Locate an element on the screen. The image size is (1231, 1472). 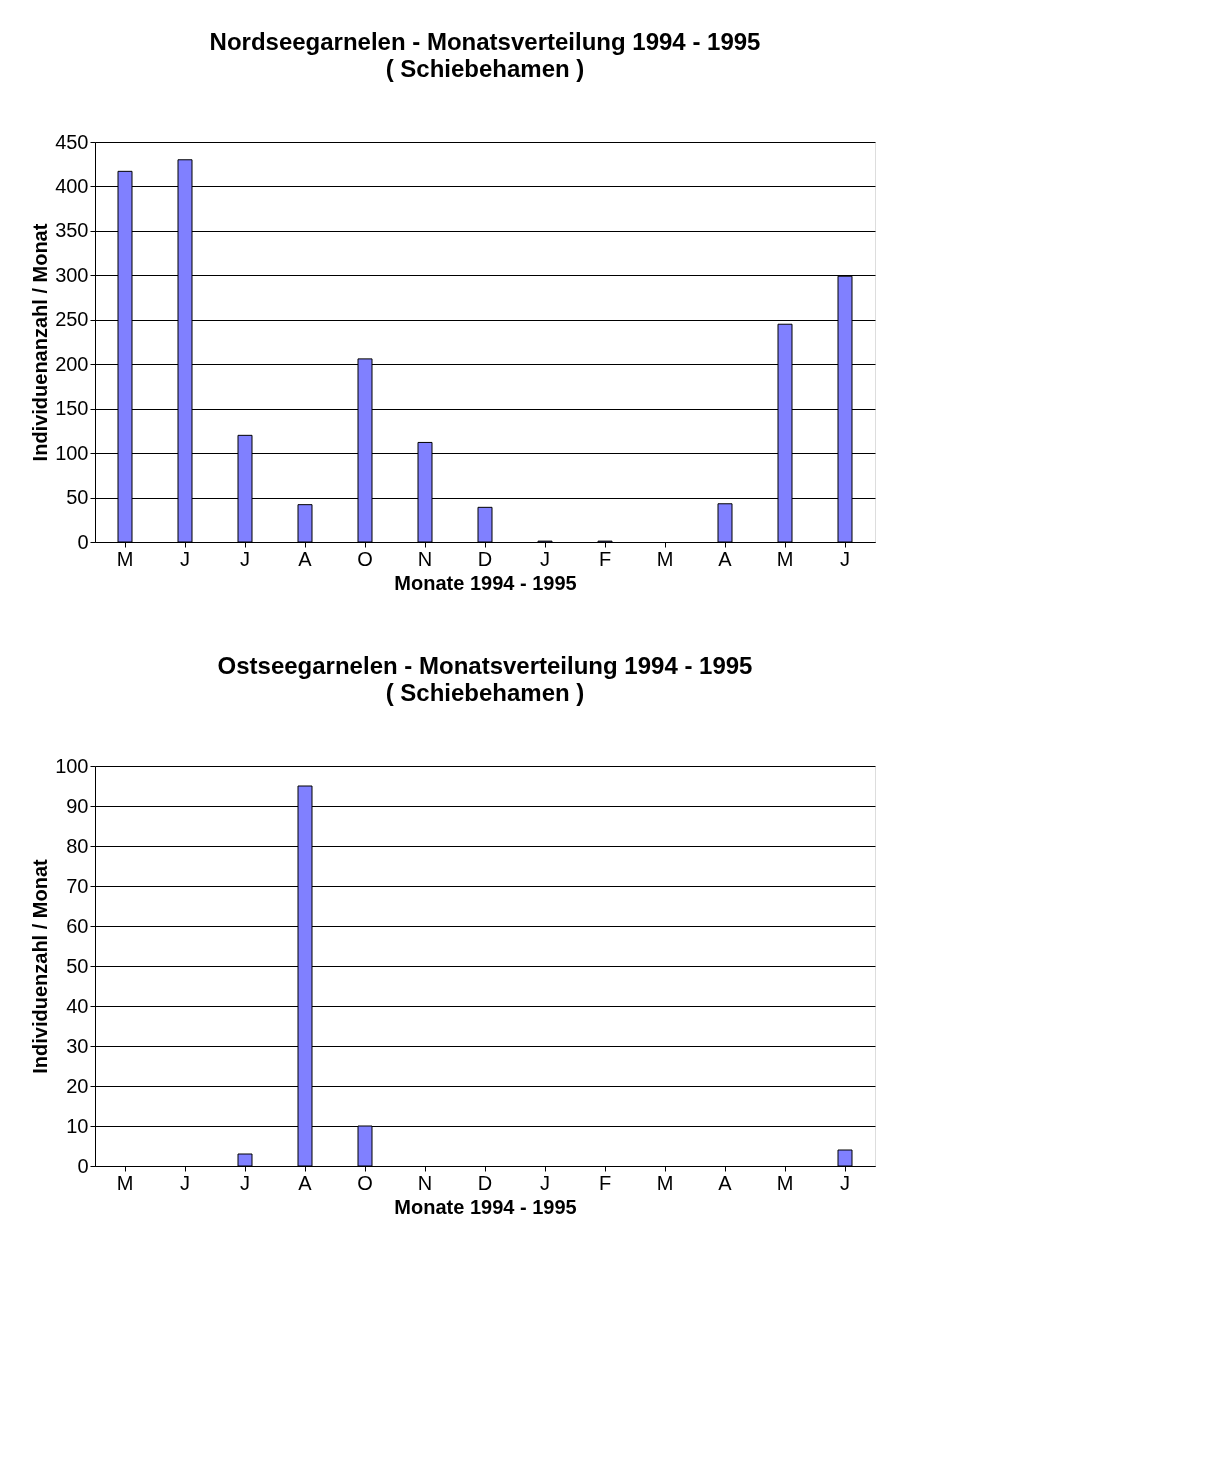
y-tick-label: 30 is located at coordinates (77, 1045).